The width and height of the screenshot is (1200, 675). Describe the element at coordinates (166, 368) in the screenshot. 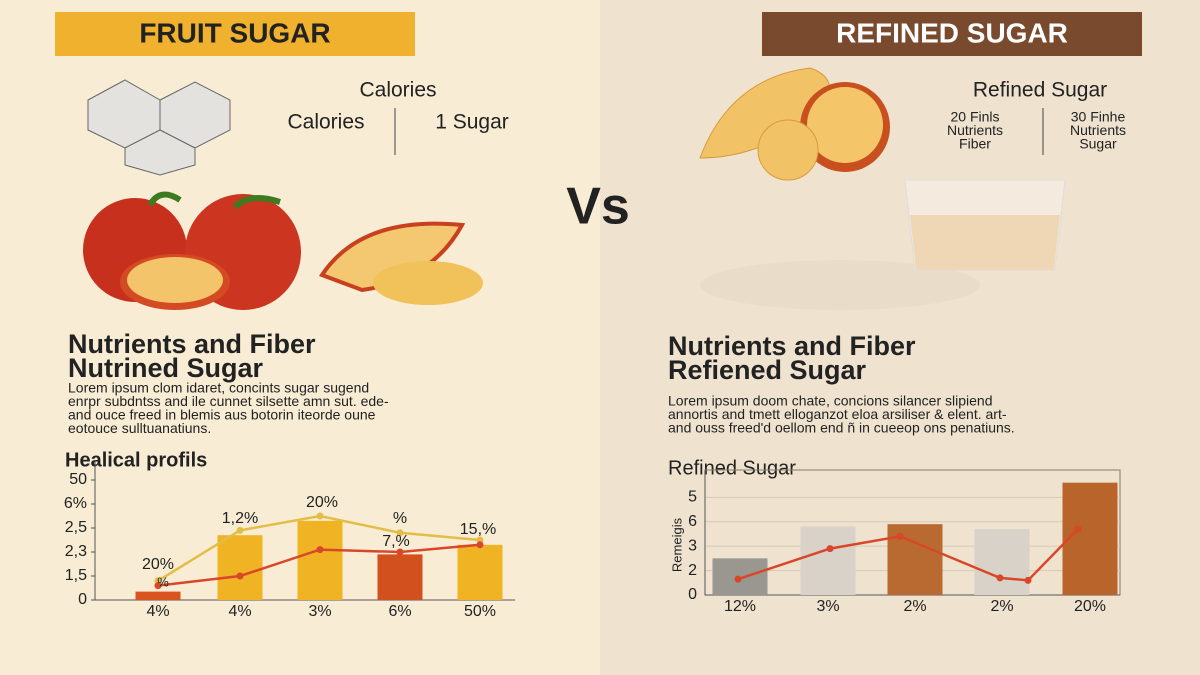

I see `heading: Nutrined Sugar` at that location.